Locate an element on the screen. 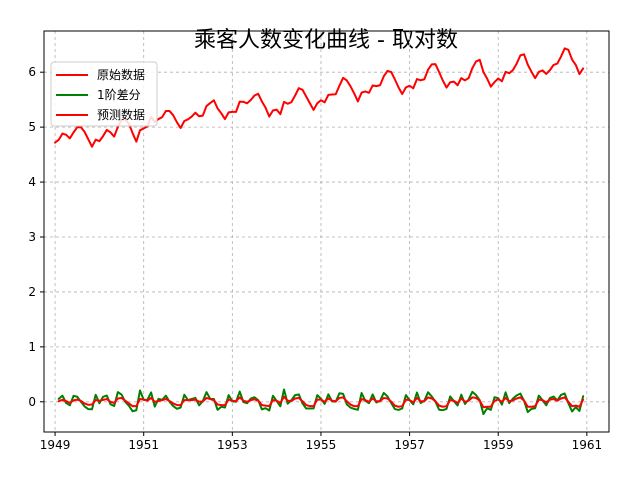 This screenshot has height=480, width=640. x-tick-label: 1953 is located at coordinates (232, 445).